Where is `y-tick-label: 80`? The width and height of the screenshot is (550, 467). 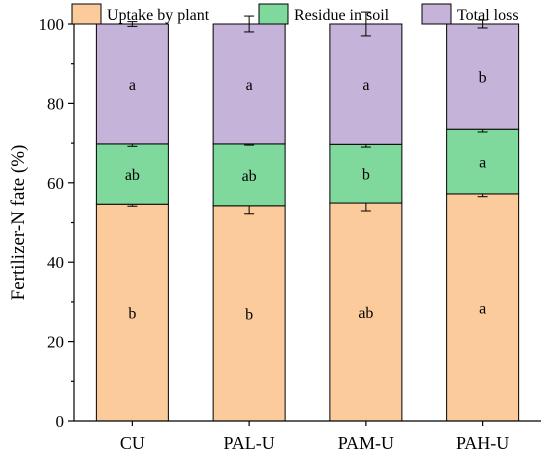
y-tick-label: 80 is located at coordinates (55, 103).